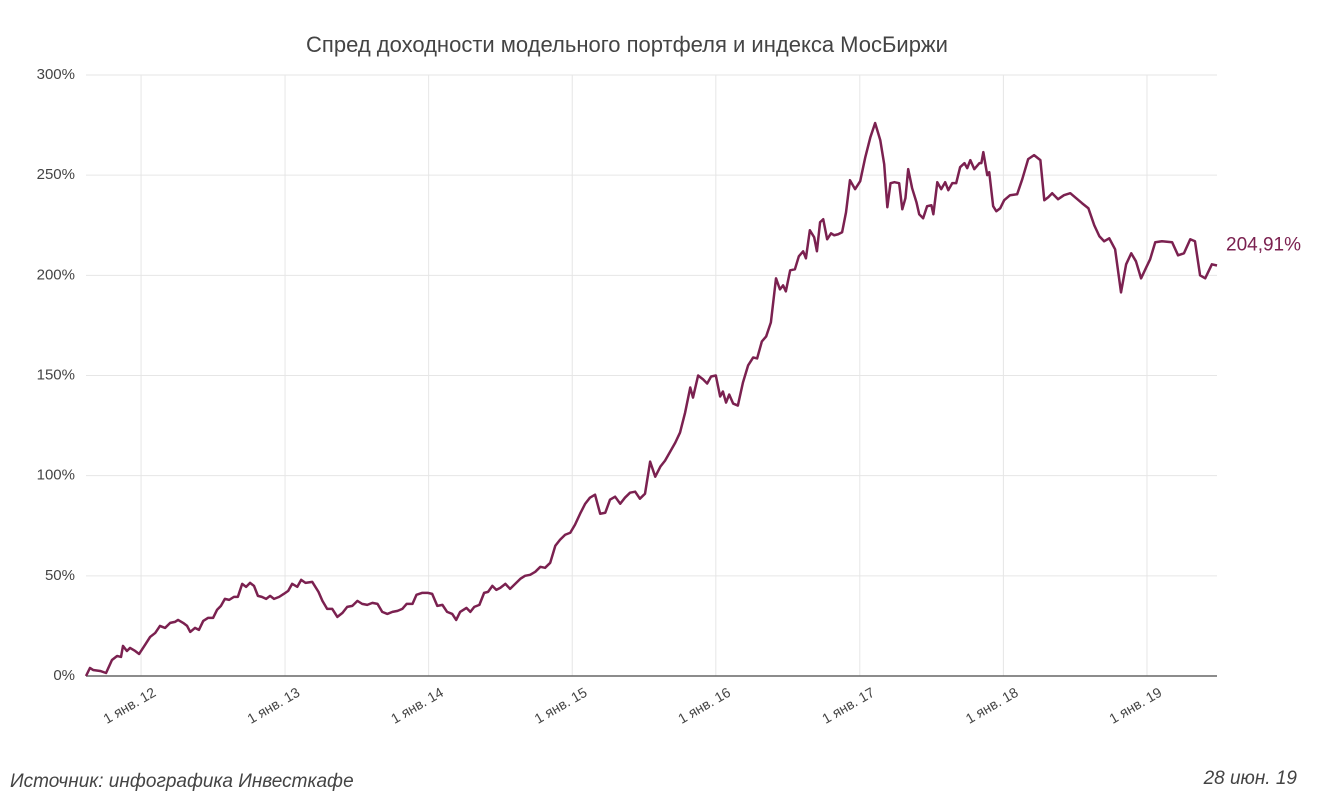 This screenshot has height=799, width=1321. I want to click on date-note: 28 июн. 19, so click(1250, 778).